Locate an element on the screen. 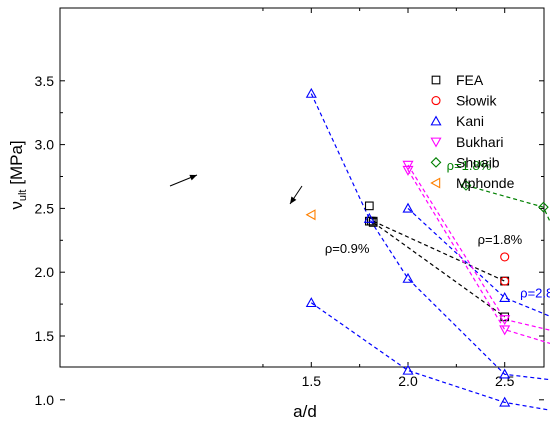 Image resolution: width=550 pixels, height=429 pixels. legend-marker-s-owik is located at coordinates (436, 101).